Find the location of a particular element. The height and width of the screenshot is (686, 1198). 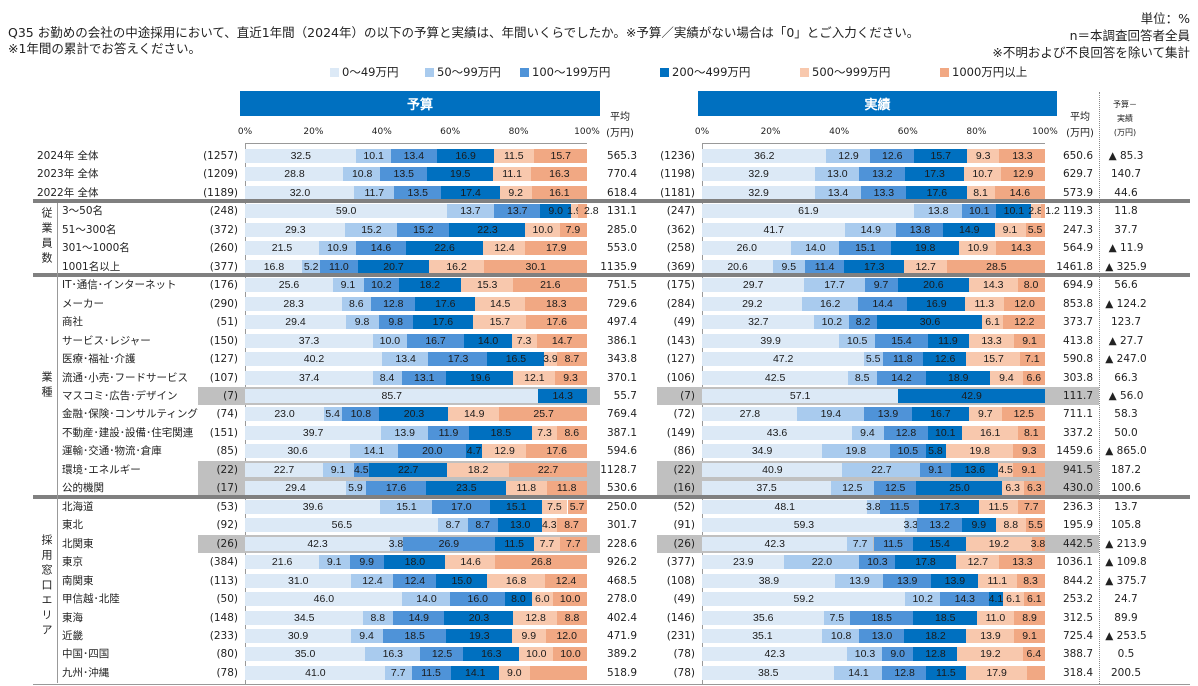

budget-segment-label: 13.5 is located at coordinates (417, 192).